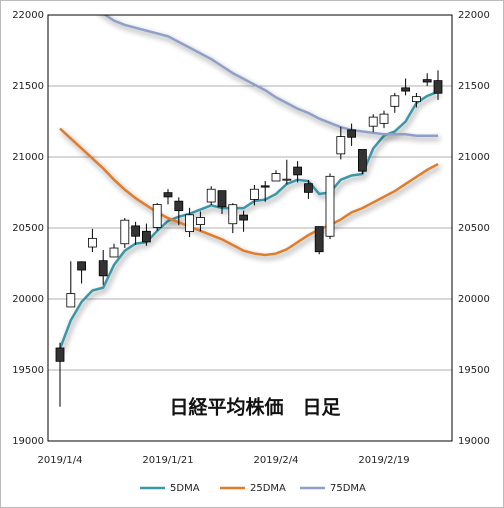 Image resolution: width=504 pixels, height=508 pixels. What do you see at coordinates (474, 299) in the screenshot?
I see `y-tick-label-right: 20000` at bounding box center [474, 299].